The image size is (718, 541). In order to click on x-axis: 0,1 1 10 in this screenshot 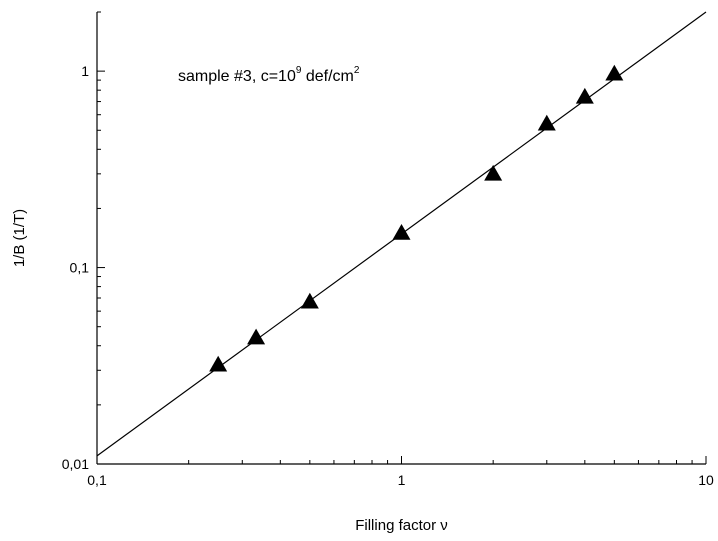, I will do `click(400, 472)`.